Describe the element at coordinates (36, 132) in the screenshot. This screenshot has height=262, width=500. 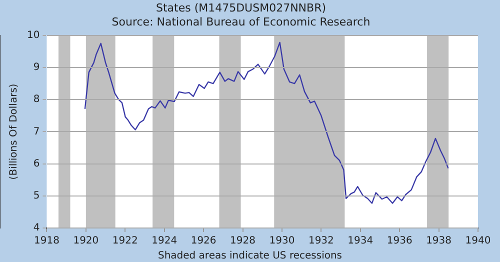
I see `y-tick-label: 7` at that location.